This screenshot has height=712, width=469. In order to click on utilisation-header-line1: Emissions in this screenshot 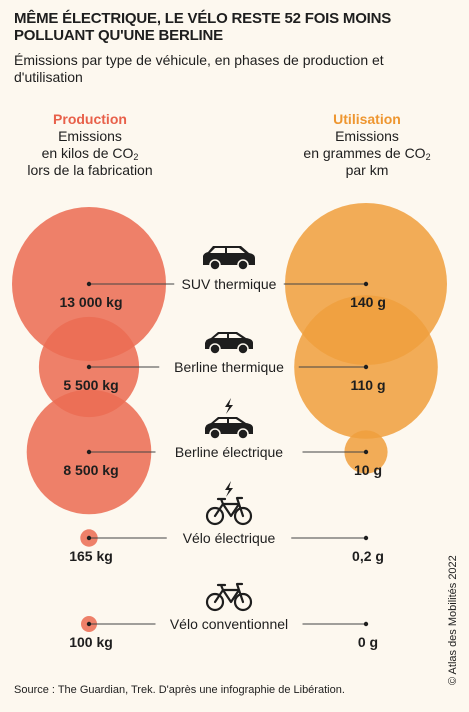, I will do `click(367, 136)`.